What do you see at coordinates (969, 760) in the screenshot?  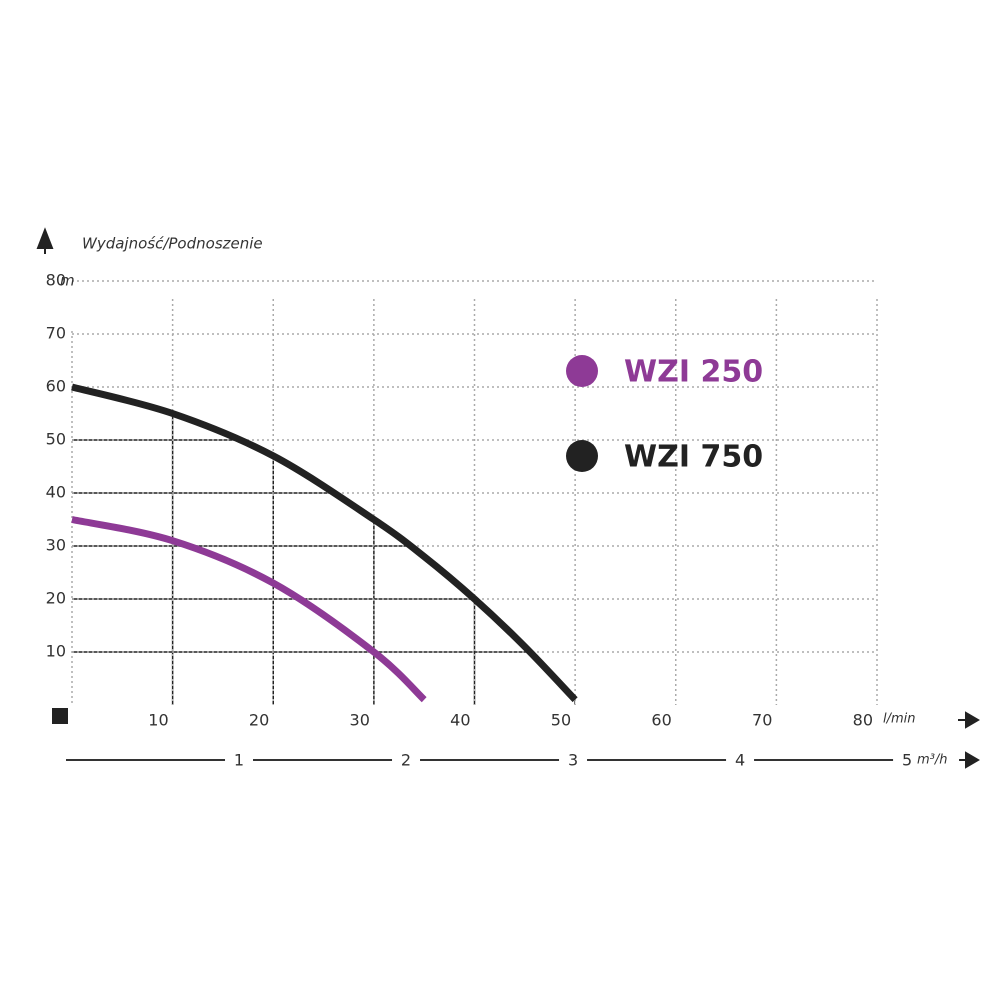 I see `x2-arrow` at bounding box center [969, 760].